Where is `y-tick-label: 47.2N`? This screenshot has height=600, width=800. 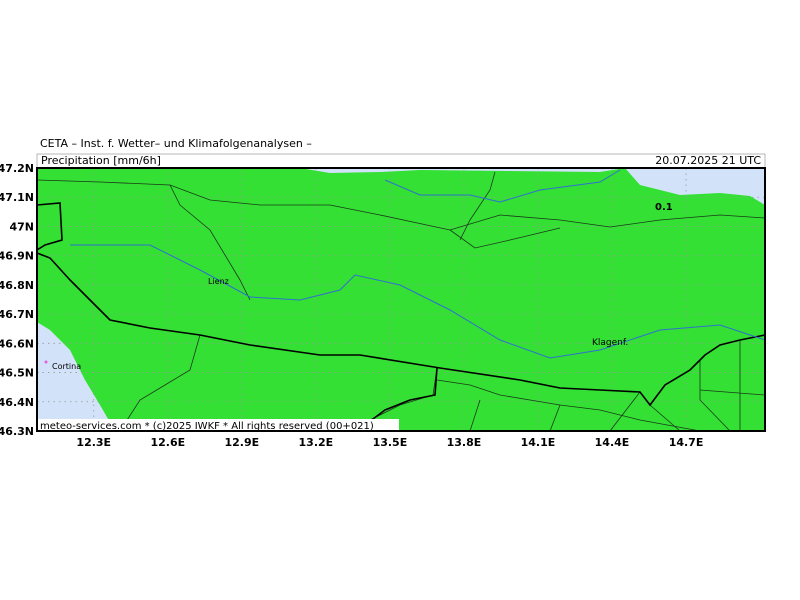
y-tick-label: 47.2N is located at coordinates (17, 168).